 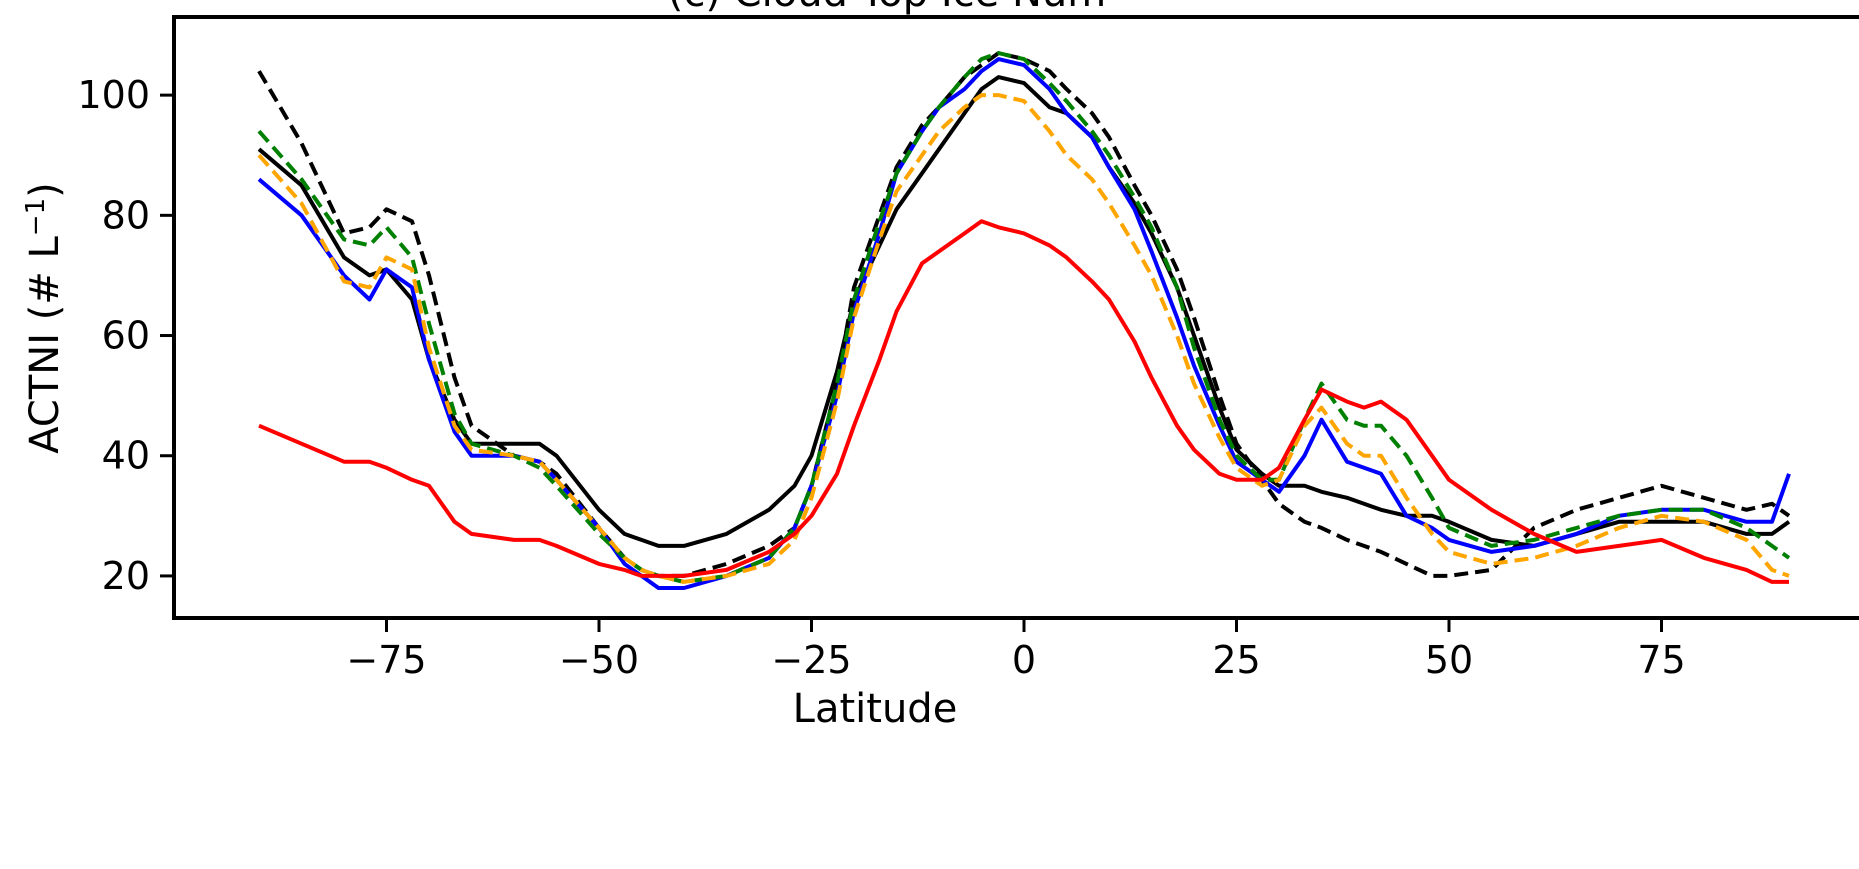 What do you see at coordinates (126, 215) in the screenshot?
I see `y-tick-label: 80` at bounding box center [126, 215].